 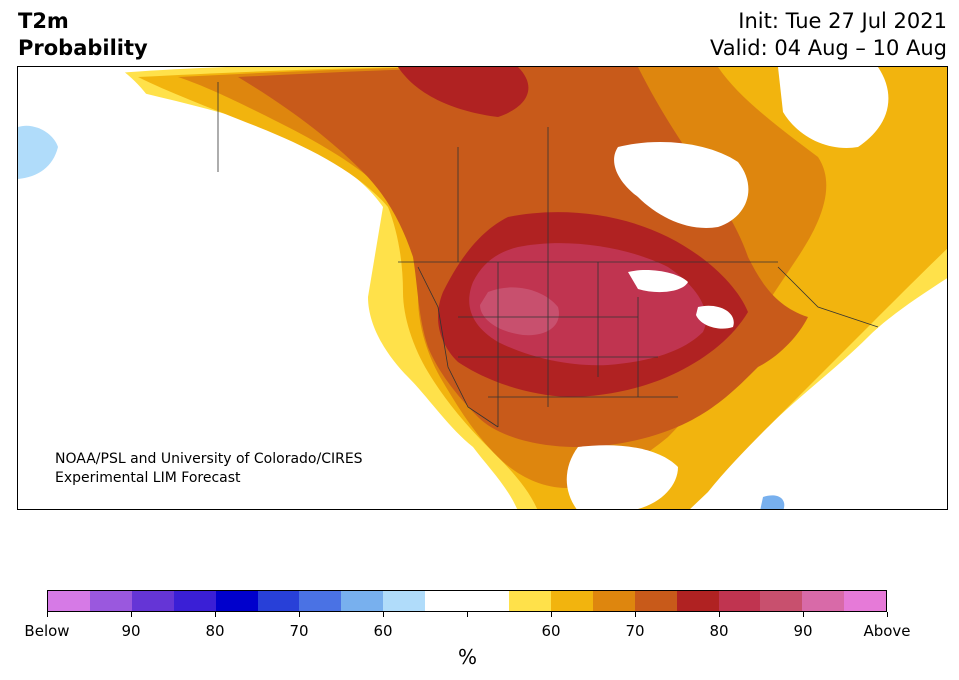 I want to click on title-line1: T2m, so click(x=43, y=21).